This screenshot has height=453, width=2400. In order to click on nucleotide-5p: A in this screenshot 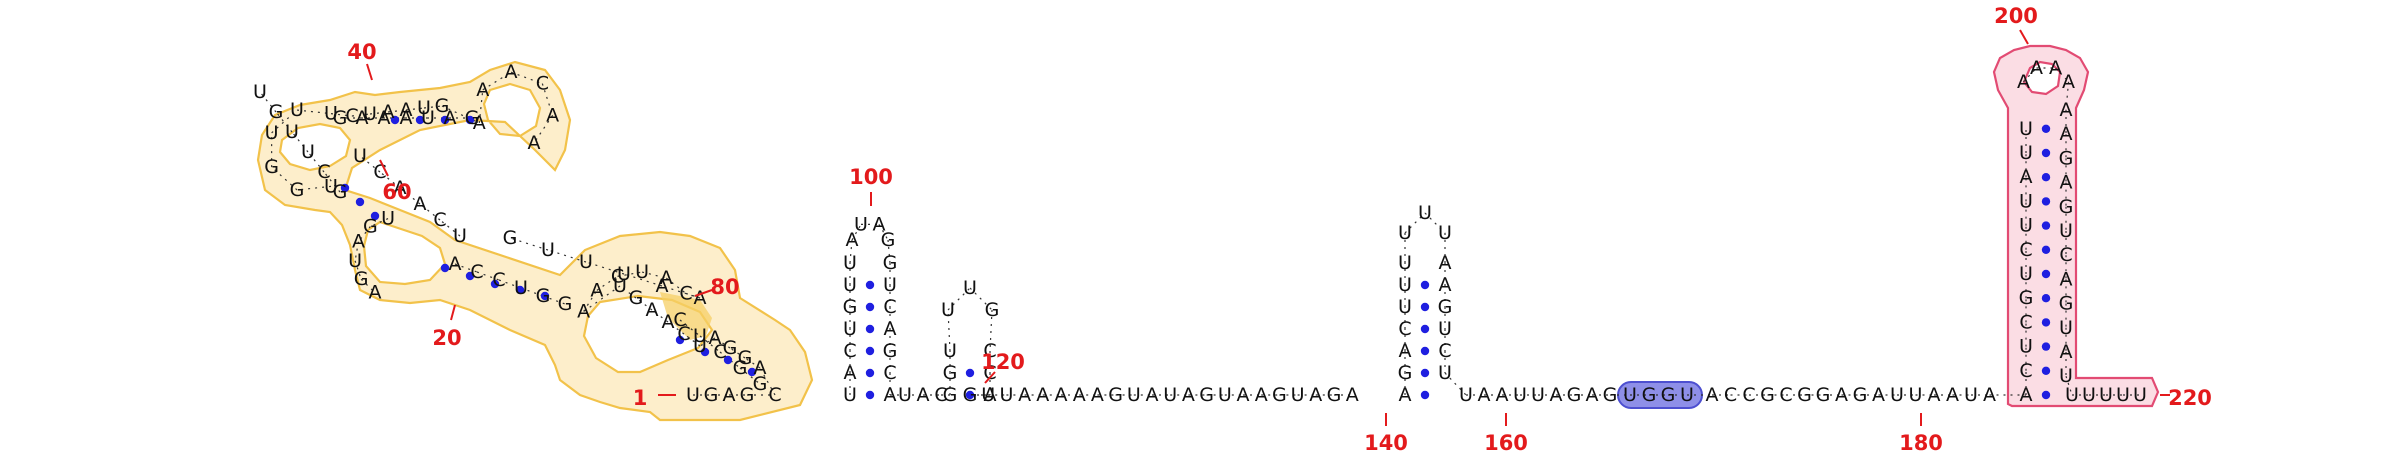, I will do `click(729, 395)`.